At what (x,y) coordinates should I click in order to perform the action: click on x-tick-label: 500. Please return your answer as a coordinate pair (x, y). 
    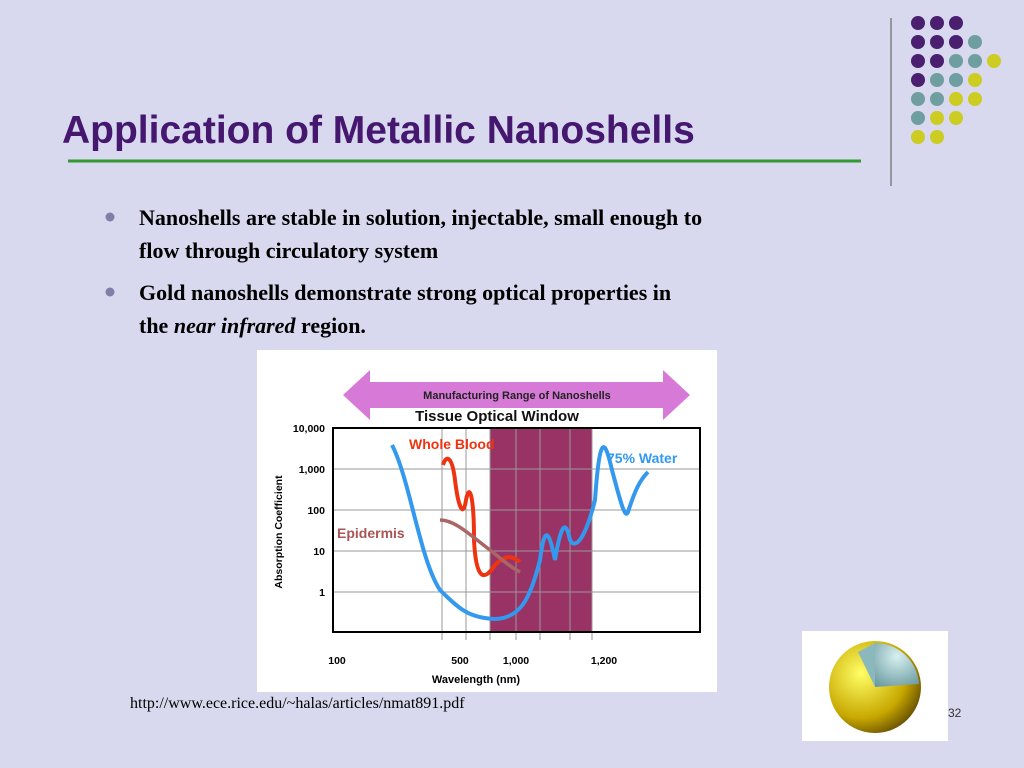
    Looking at the image, I should click on (460, 661).